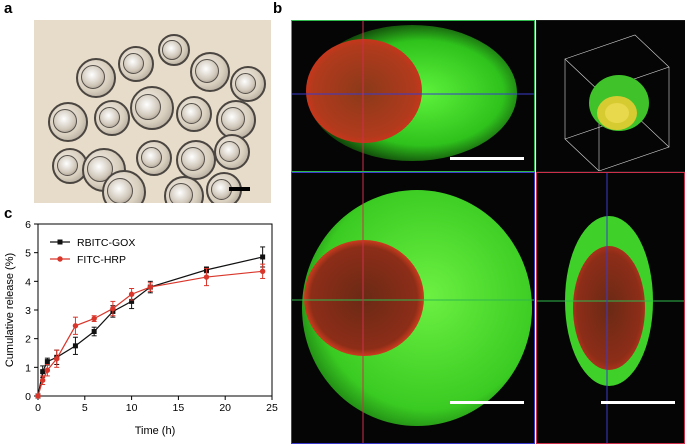  What do you see at coordinates (28, 340) in the screenshot?
I see `y-tick-label: 2` at bounding box center [28, 340].